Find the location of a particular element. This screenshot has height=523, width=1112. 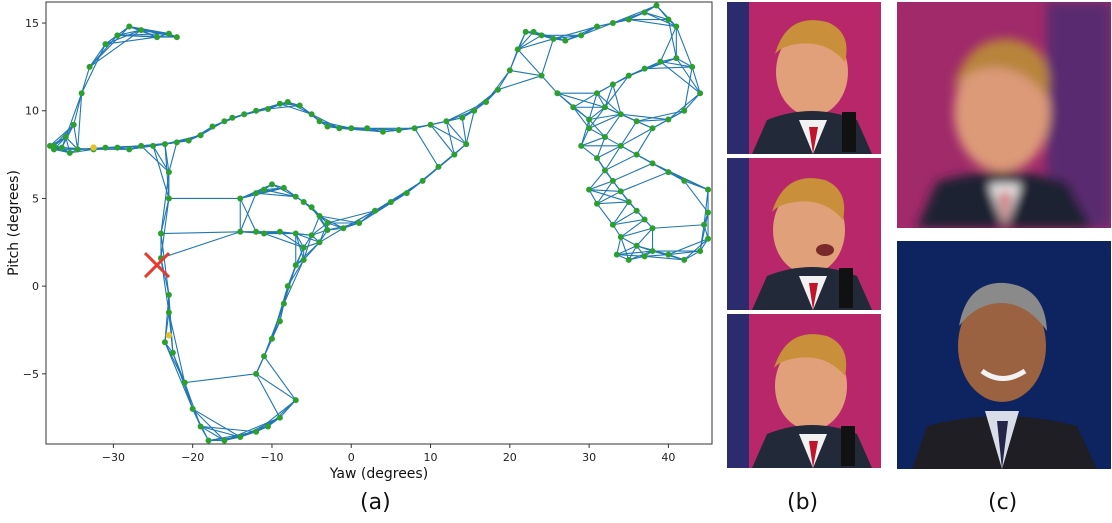

x-tick-label: 20 is located at coordinates (510, 457).